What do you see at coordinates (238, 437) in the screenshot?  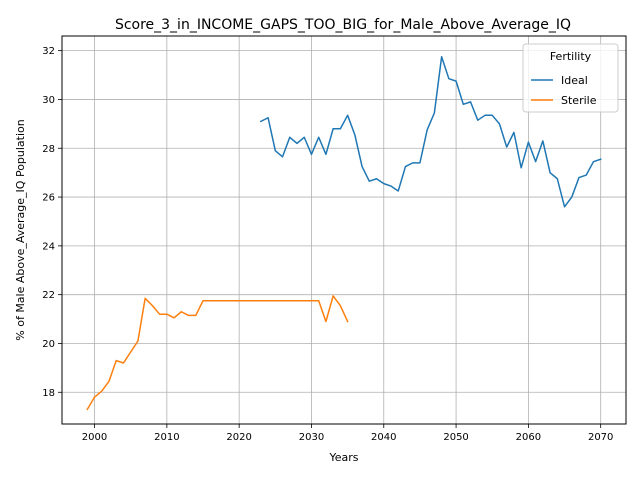 I see `x-tick-label: 2020` at bounding box center [238, 437].